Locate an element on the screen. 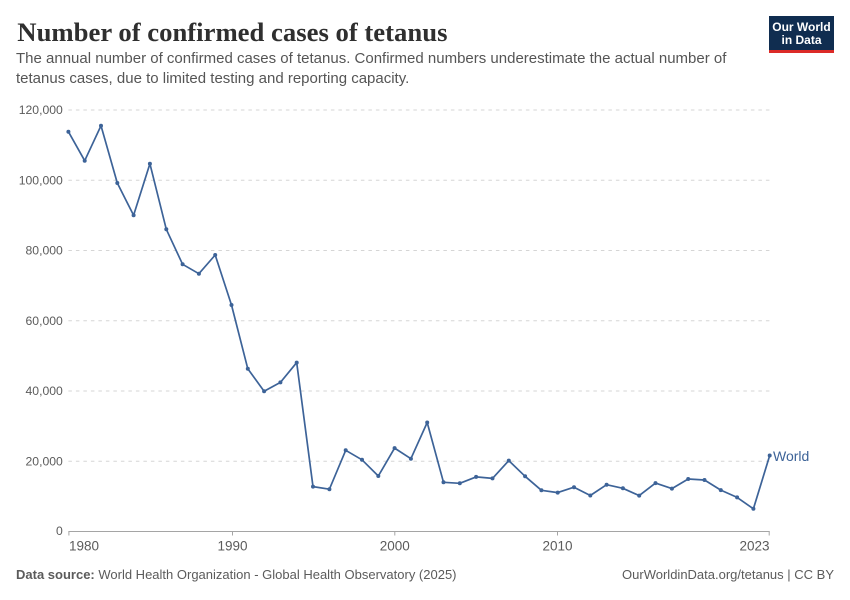 The width and height of the screenshot is (850, 600). svg-text: 120,000 is located at coordinates (41, 110).